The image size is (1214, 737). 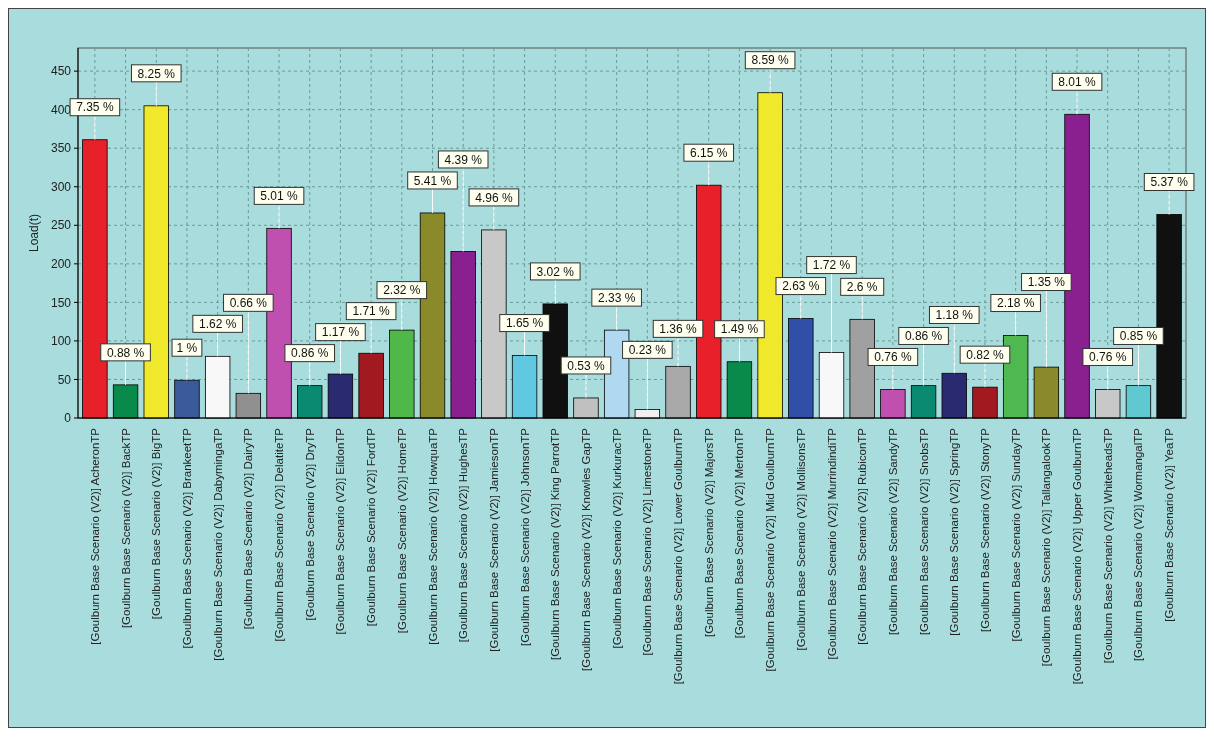 I want to click on x-tick-label: [Goulburn Base Scenario (V2)] MertonTP, so click(x=739, y=533).